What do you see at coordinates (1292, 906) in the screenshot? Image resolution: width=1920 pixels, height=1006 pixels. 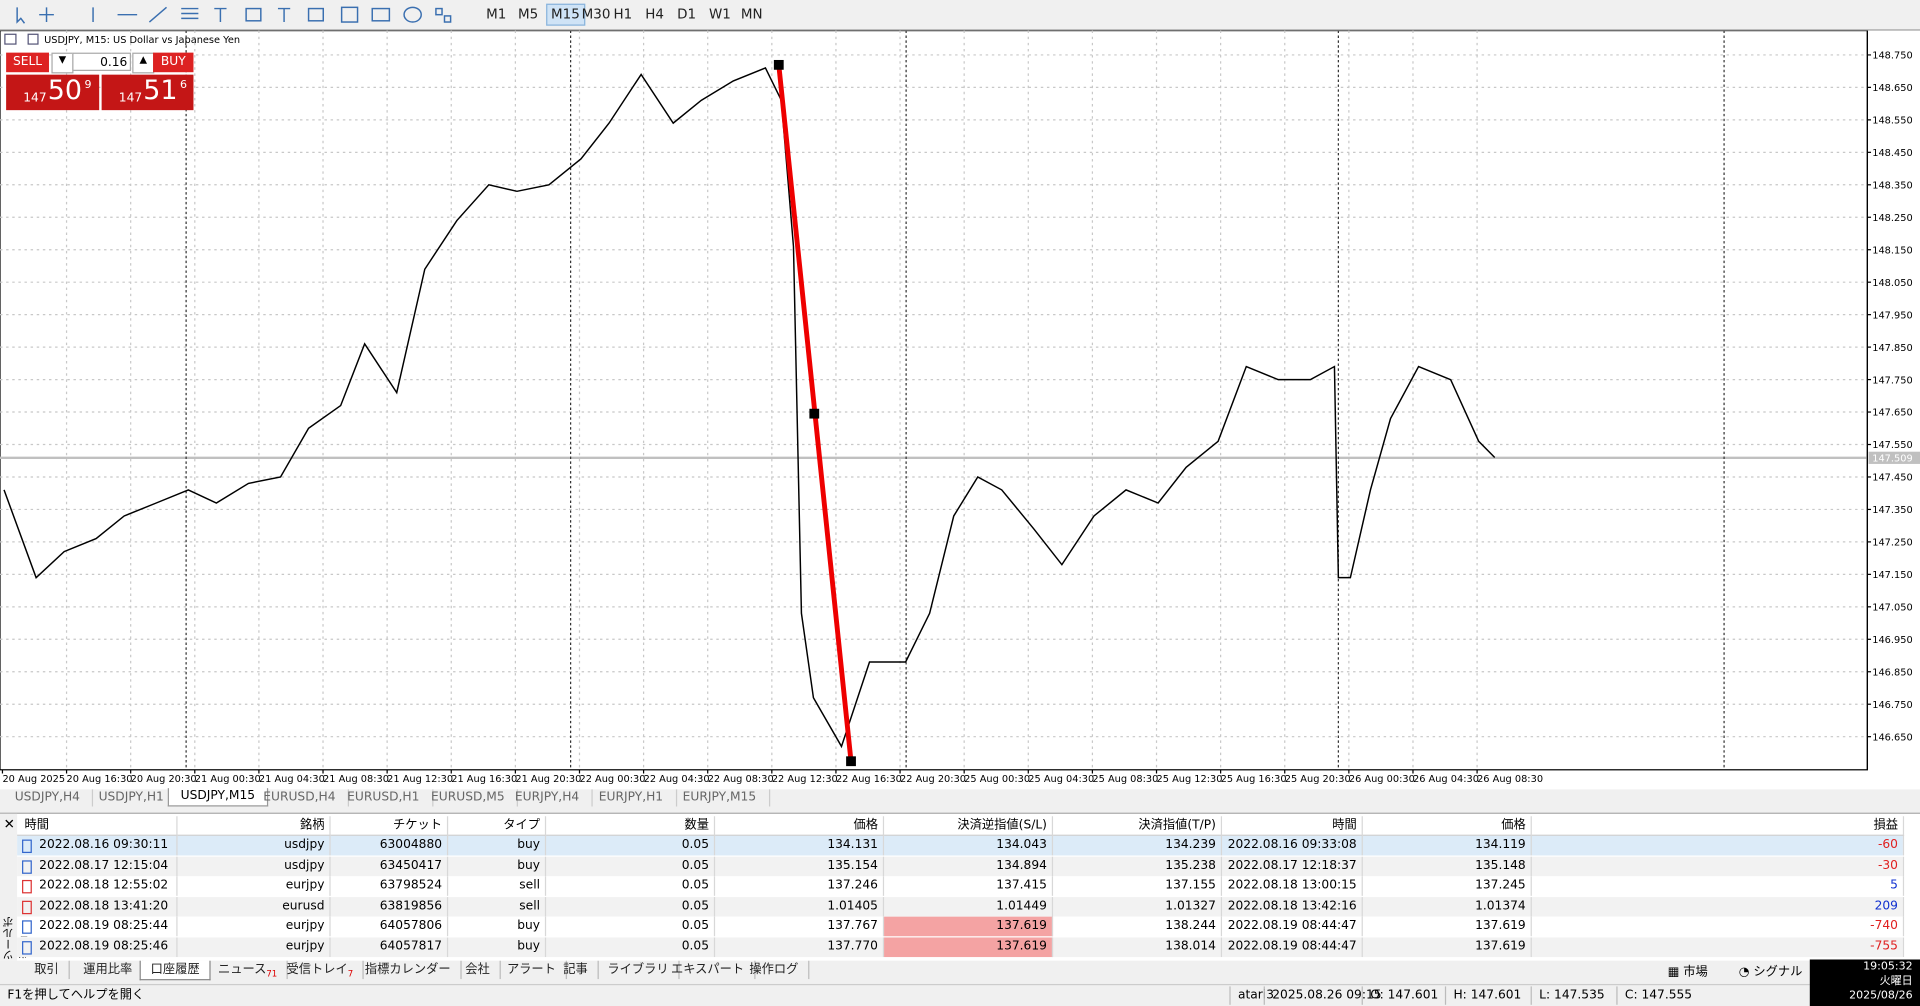 I see `table-cell: 2022.08.18 13:42:16` at bounding box center [1292, 906].